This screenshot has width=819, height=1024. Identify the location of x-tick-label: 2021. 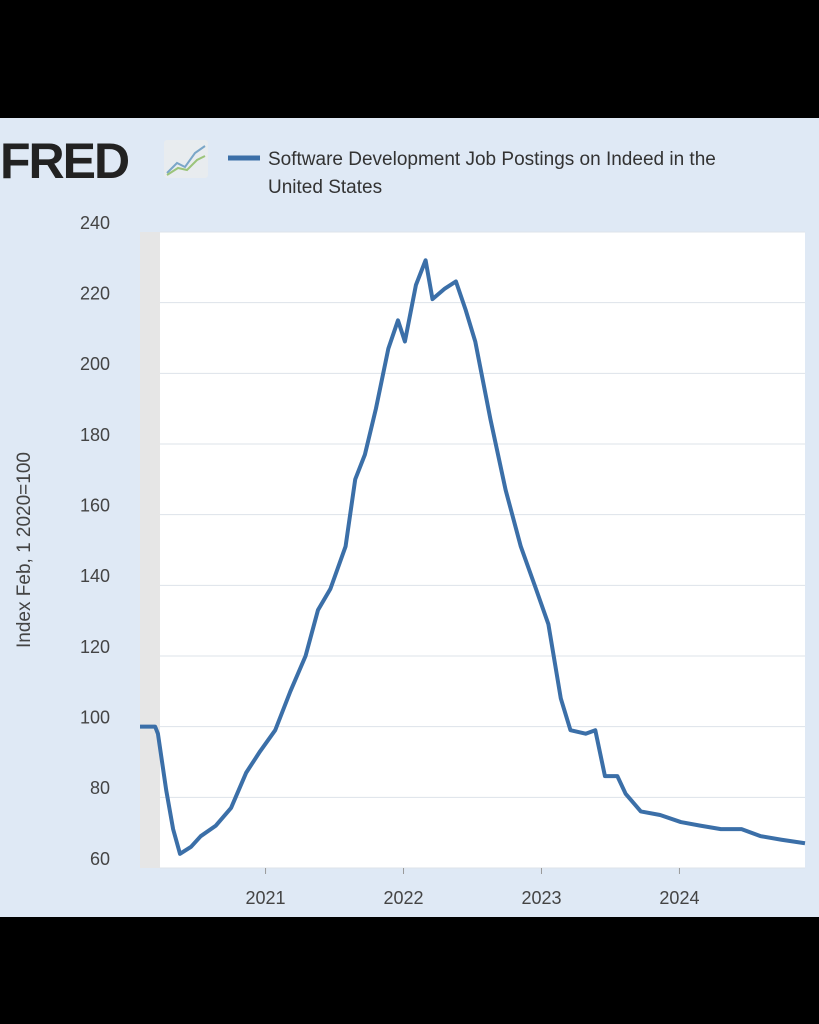
(266, 898).